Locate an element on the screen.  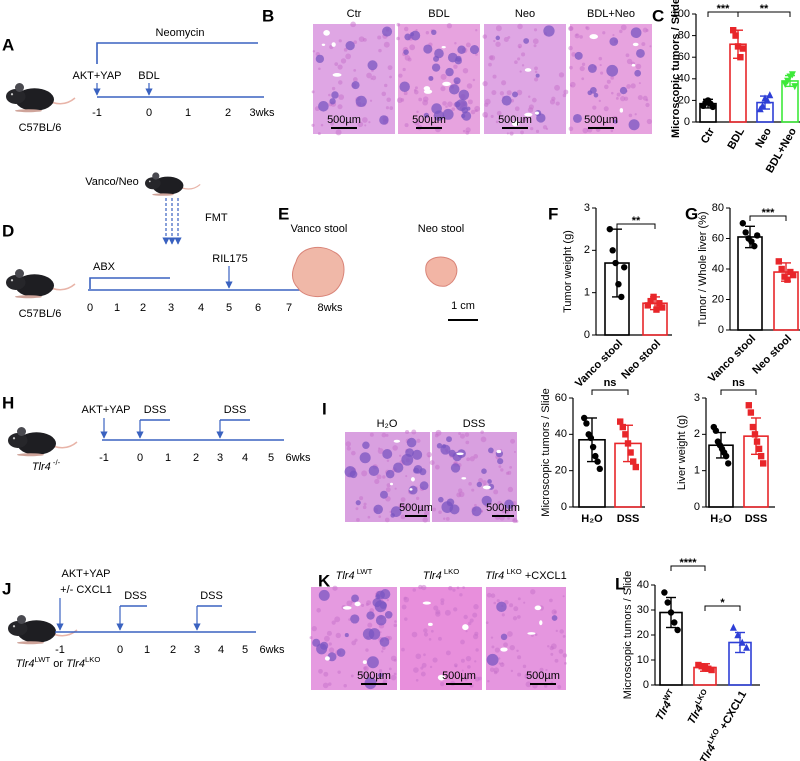
timeline-label: 3 is located at coordinates (197, 650).